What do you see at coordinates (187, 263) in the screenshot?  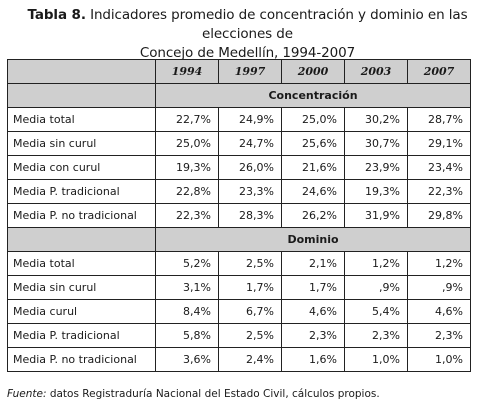 I see `value-cell: 5,2%` at bounding box center [187, 263].